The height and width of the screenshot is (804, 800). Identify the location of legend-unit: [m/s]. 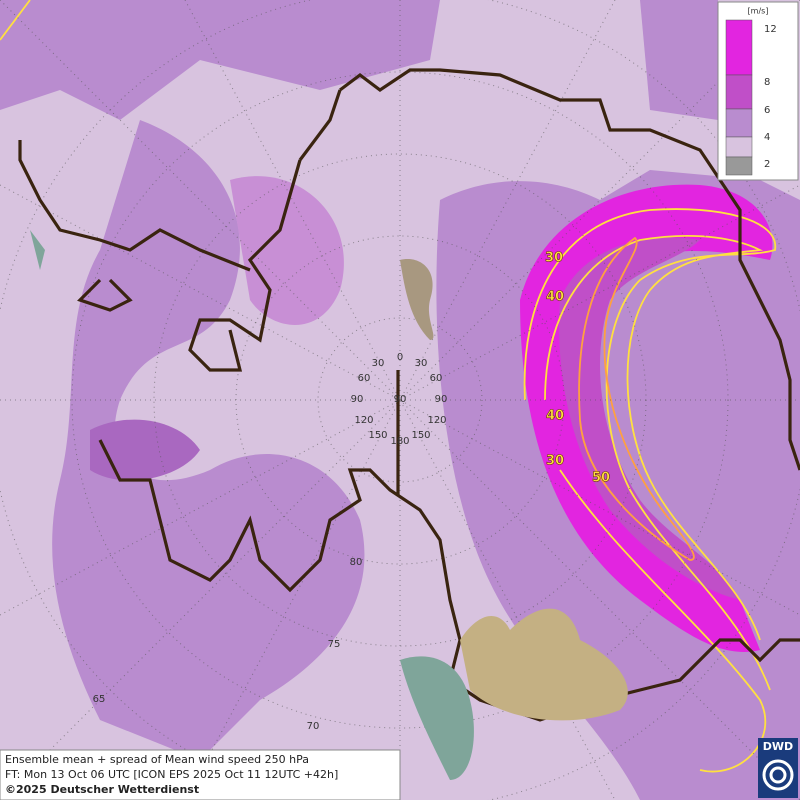
(758, 11).